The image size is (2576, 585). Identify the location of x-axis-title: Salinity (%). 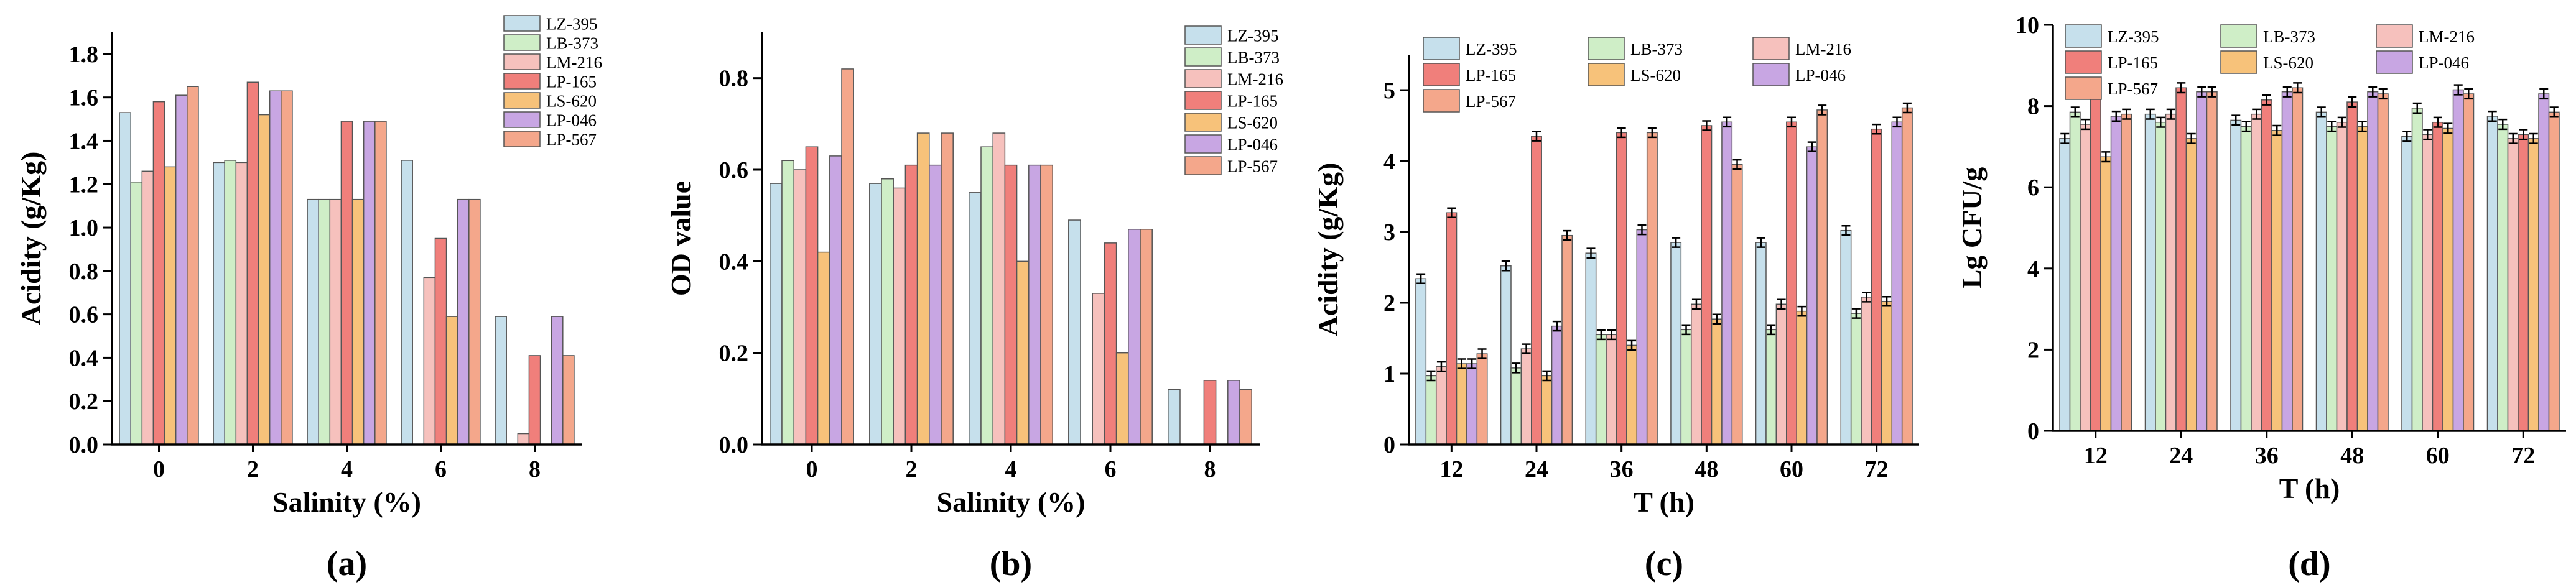
(346, 502).